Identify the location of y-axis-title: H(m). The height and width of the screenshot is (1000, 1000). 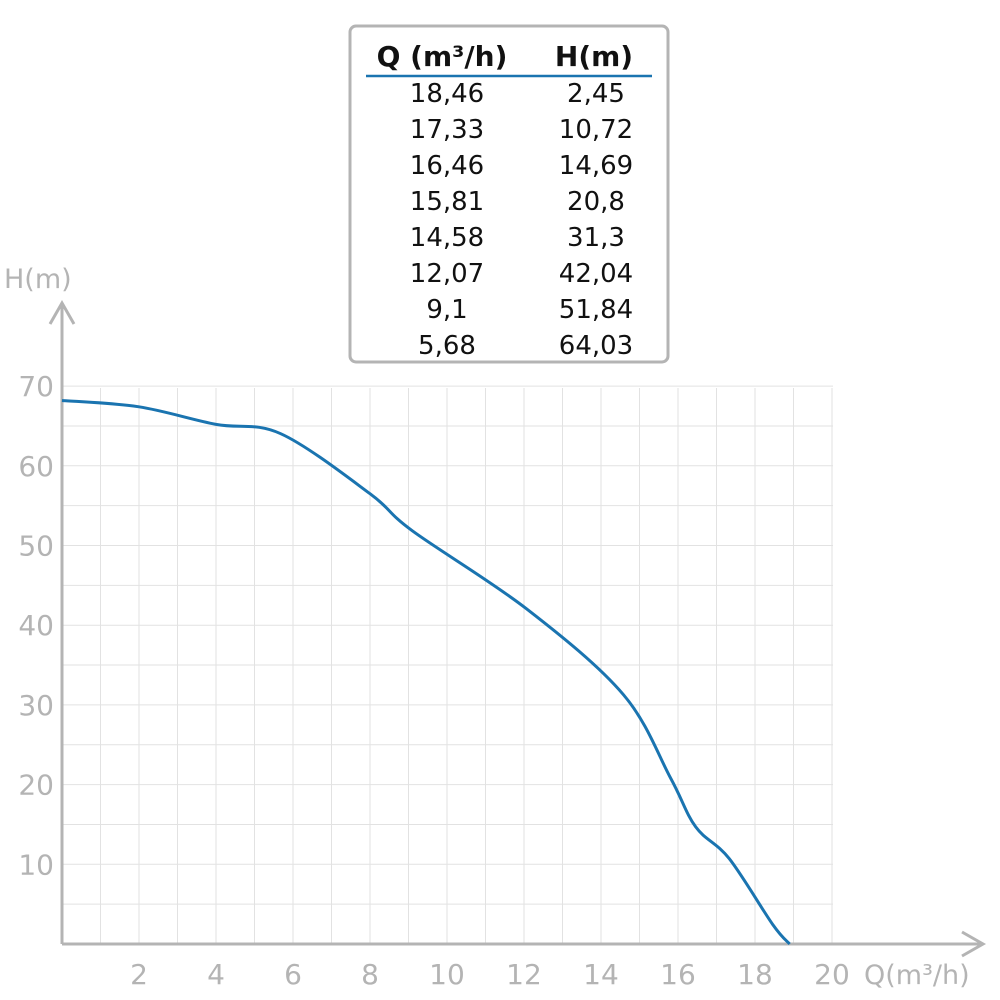
(38, 279).